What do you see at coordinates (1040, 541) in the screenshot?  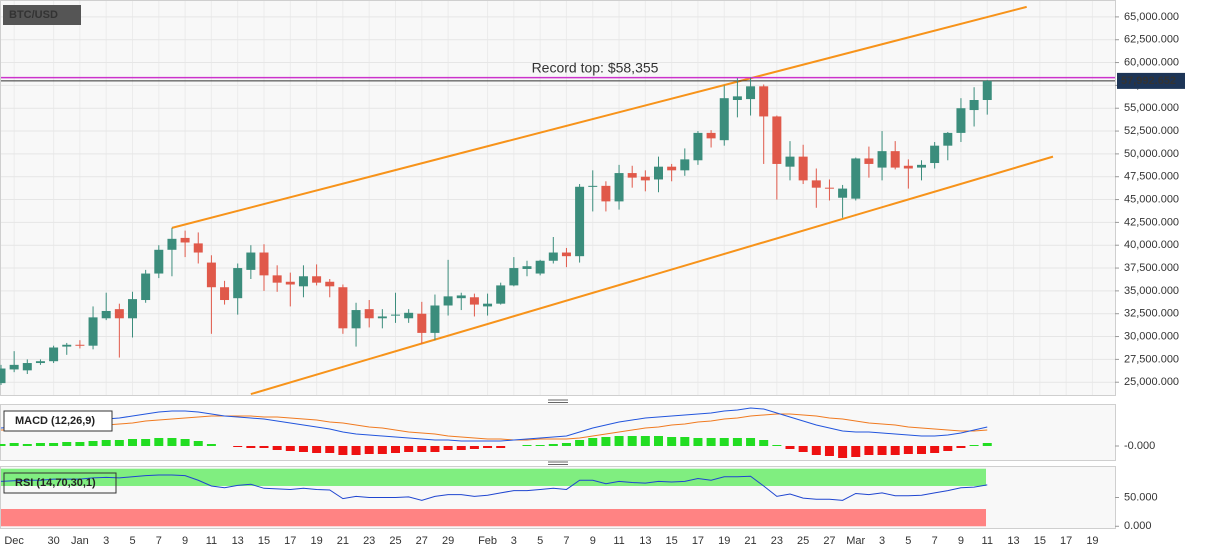 I see `x-tick-label: 15` at bounding box center [1040, 541].